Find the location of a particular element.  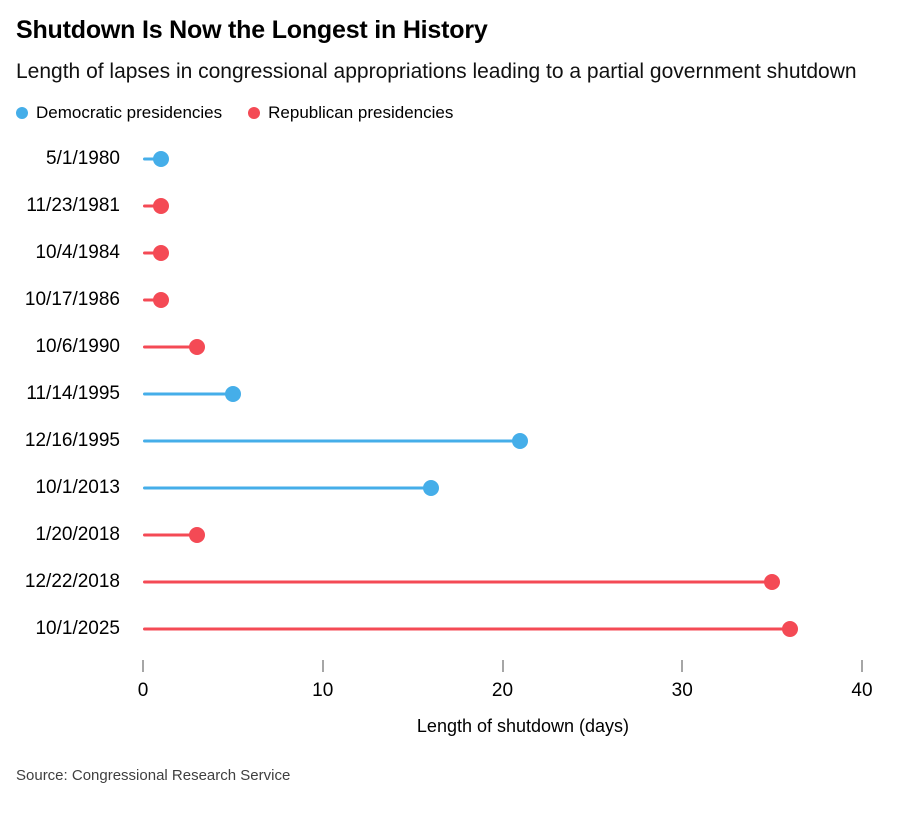

chart-row: 12/16/1995 is located at coordinates (461, 440).